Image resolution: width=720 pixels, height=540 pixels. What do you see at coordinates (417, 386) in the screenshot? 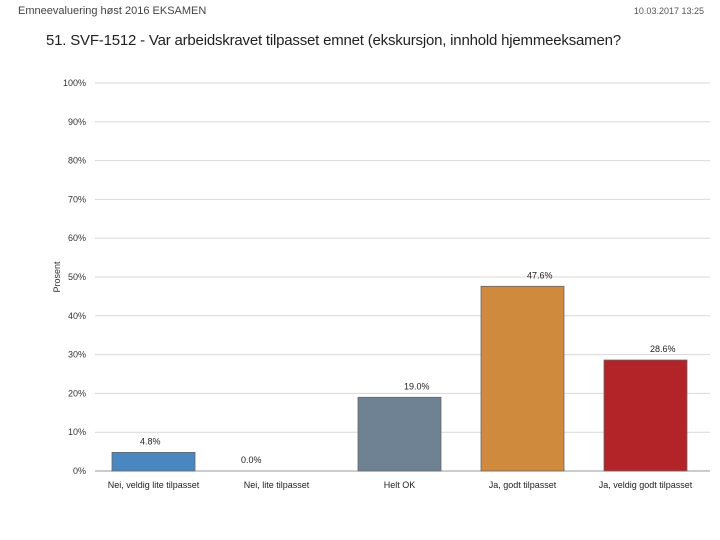
I see `data-label: 19.0%` at bounding box center [417, 386].